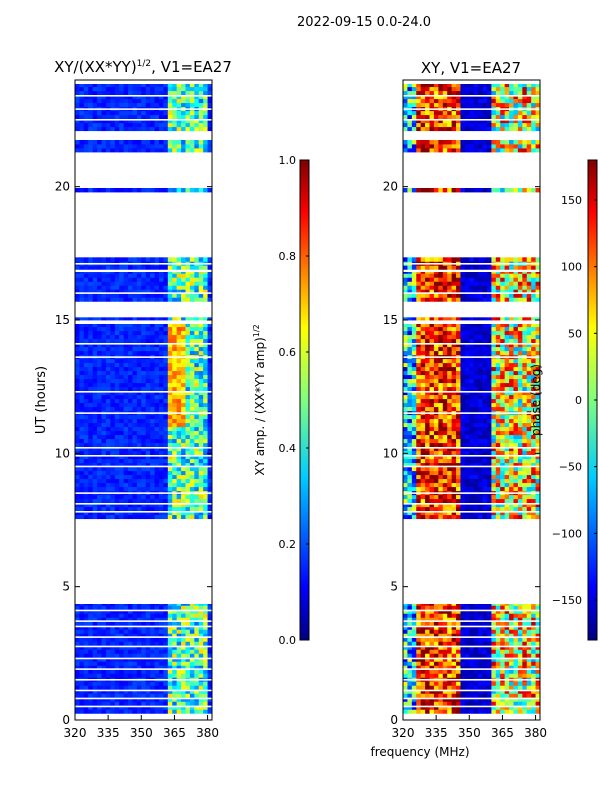  What do you see at coordinates (62, 320) in the screenshot?
I see `y-tick-label: 15` at bounding box center [62, 320].